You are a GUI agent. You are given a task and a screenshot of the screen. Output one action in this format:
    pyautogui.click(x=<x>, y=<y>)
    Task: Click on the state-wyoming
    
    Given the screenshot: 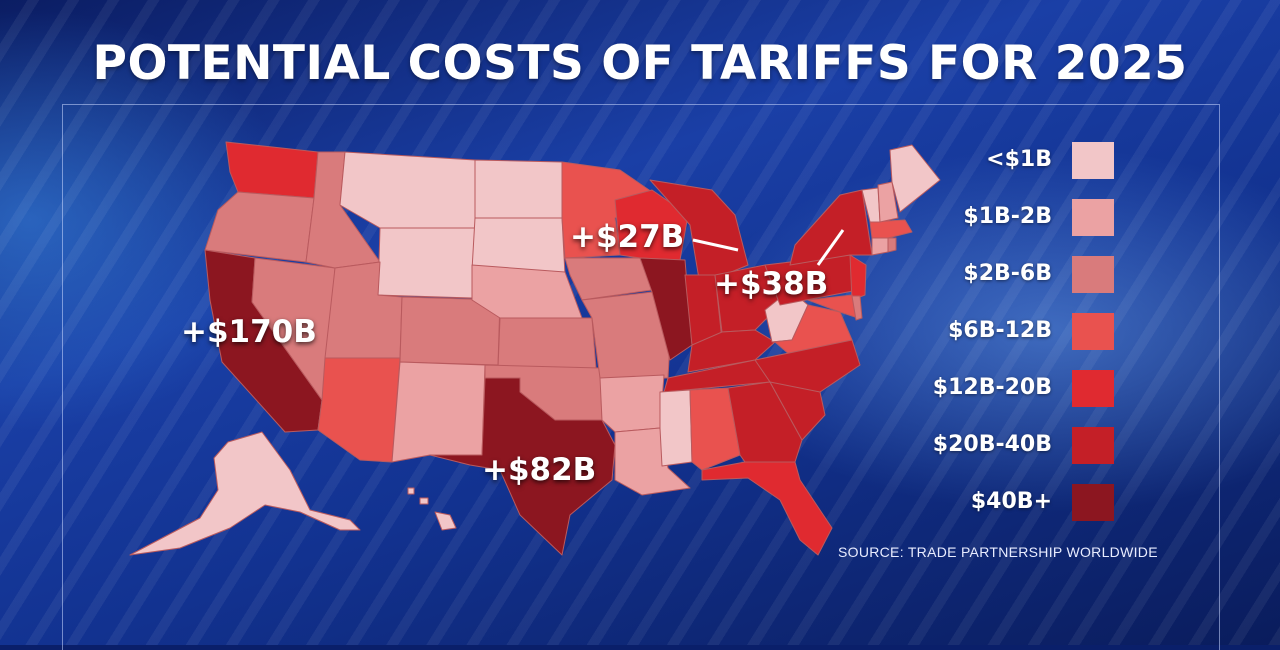 What is the action you would take?
    pyautogui.click(x=426, y=263)
    